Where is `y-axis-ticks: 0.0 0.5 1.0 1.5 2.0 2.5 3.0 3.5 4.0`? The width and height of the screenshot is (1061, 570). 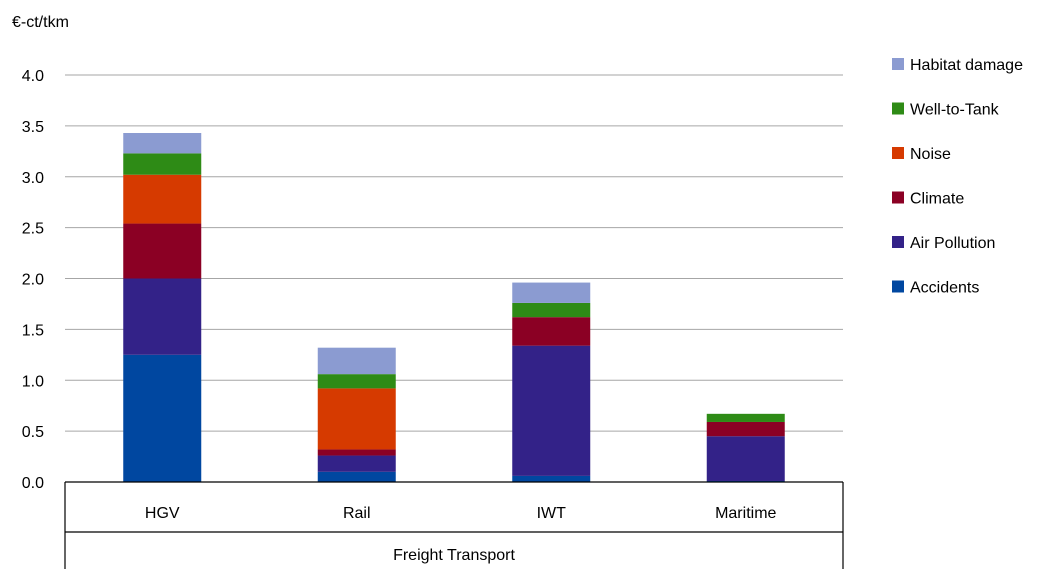 y-axis-ticks: 0.0 0.5 1.0 1.5 2.0 2.5 3.0 3.5 4.0 is located at coordinates (33, 280).